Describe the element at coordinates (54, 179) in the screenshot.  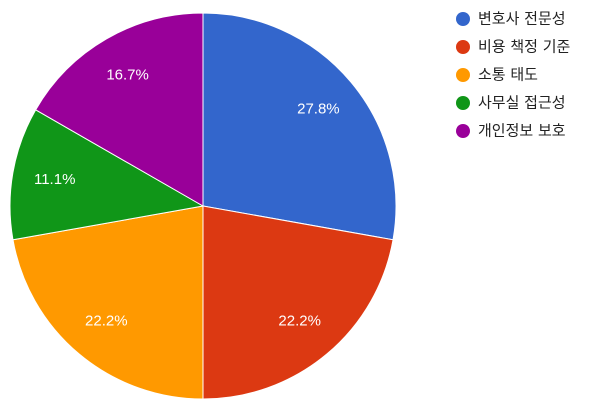
I see `data-label: 11.1%` at that location.